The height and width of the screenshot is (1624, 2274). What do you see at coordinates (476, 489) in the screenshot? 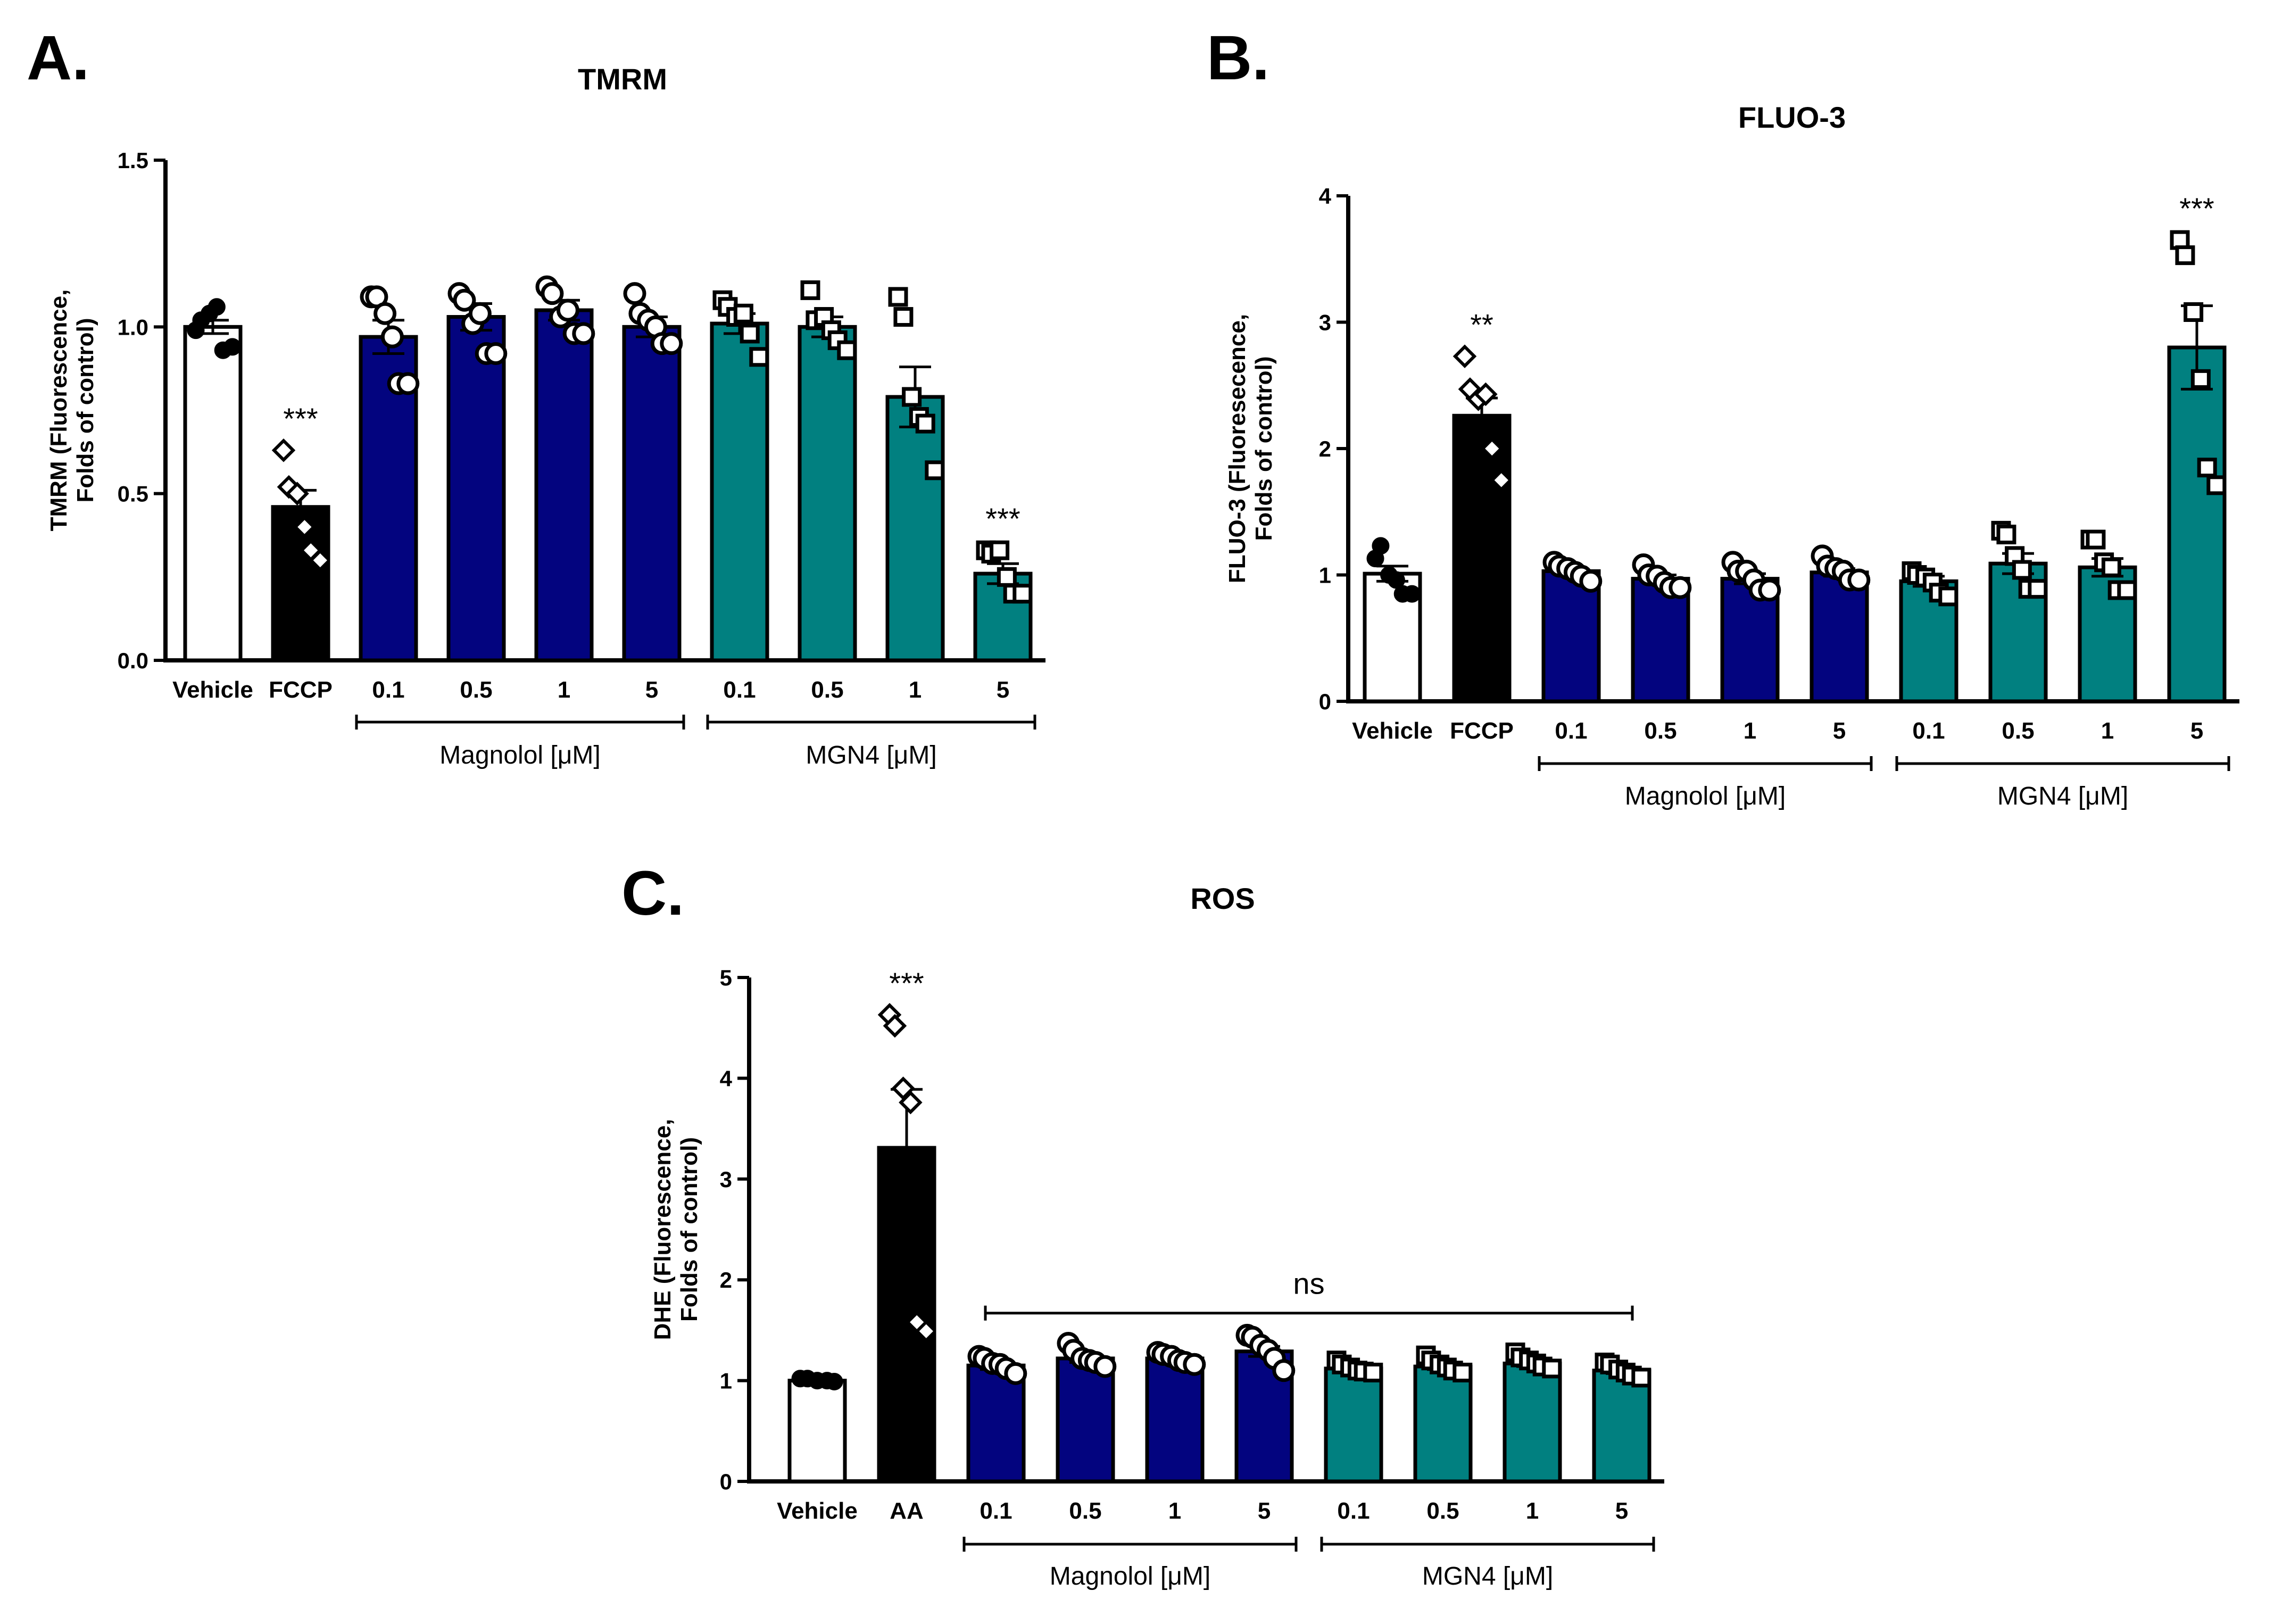
I see `bar-magnolol-0.5` at bounding box center [476, 489].